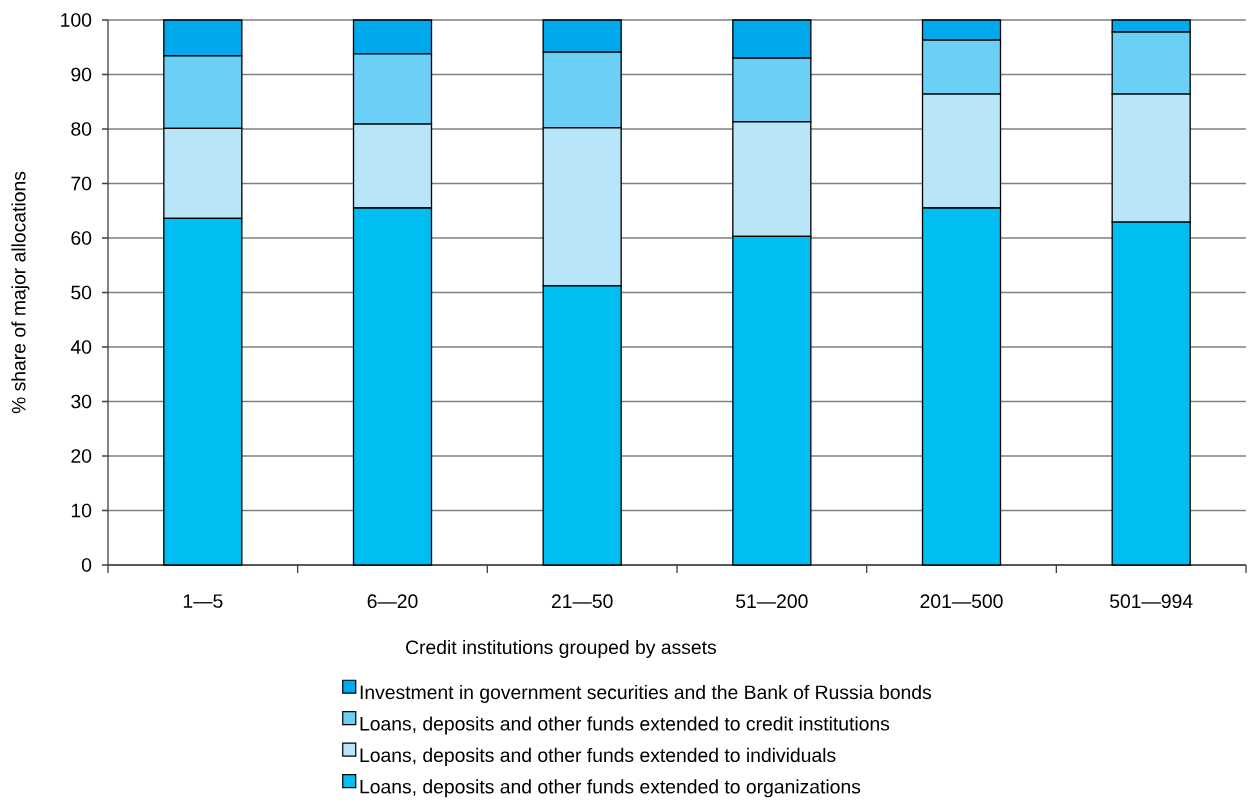 The width and height of the screenshot is (1248, 803). Describe the element at coordinates (646, 693) in the screenshot. I see `legend-label: Investment in government securities and the Bank of Russia bonds` at that location.